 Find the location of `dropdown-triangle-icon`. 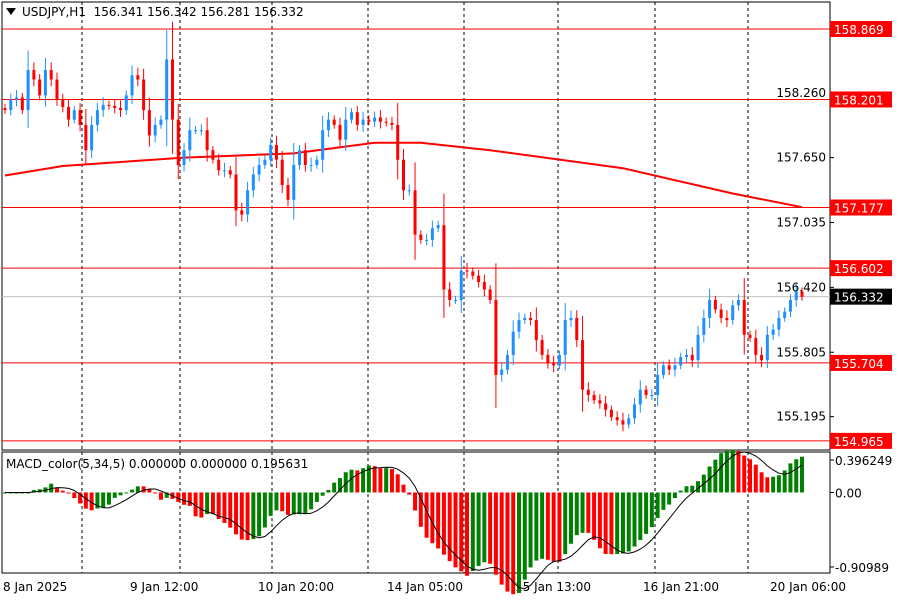

dropdown-triangle-icon is located at coordinates (11, 11).